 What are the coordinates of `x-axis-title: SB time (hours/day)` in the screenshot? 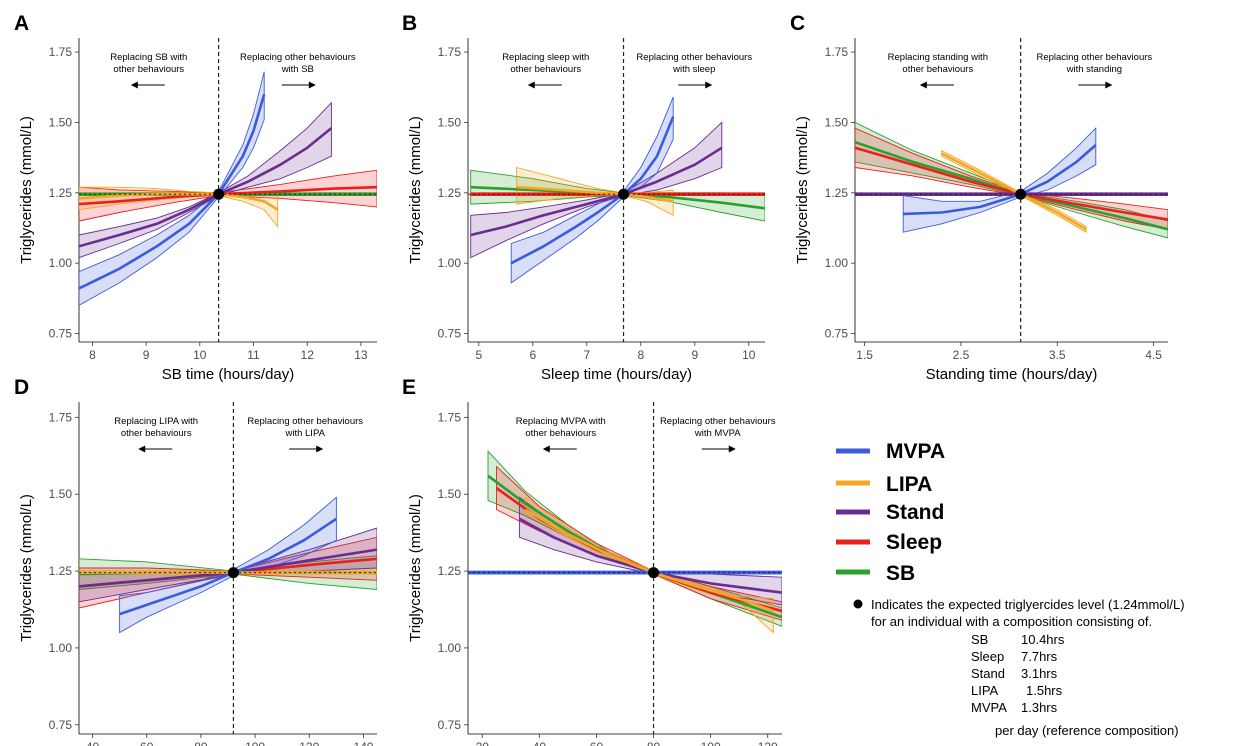 It's located at (228, 374).